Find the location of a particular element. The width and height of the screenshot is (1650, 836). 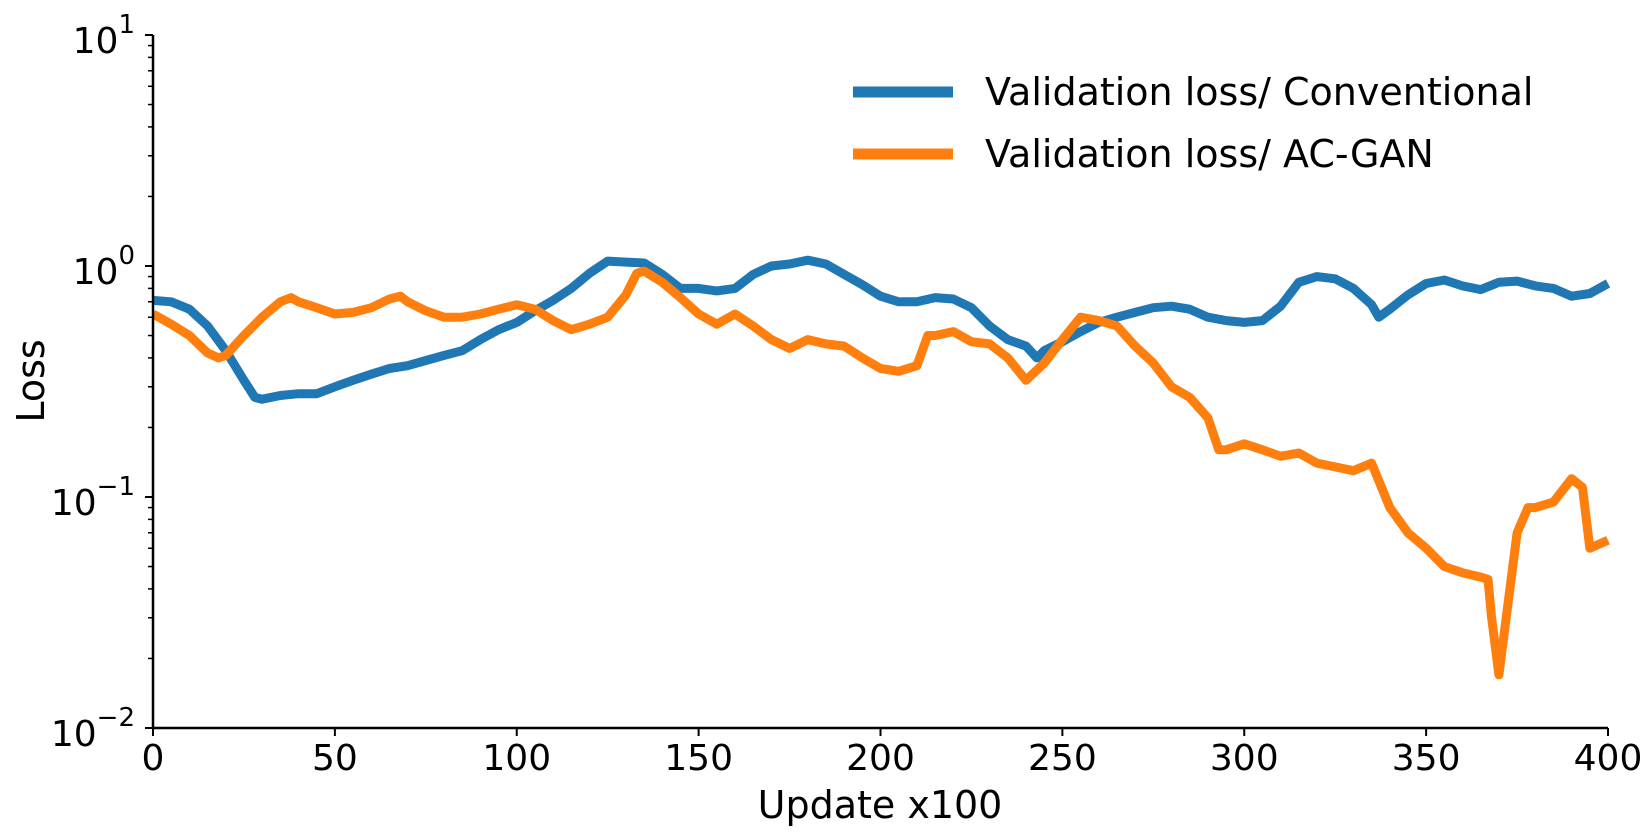

x-tick-label: 150 is located at coordinates (698, 758).